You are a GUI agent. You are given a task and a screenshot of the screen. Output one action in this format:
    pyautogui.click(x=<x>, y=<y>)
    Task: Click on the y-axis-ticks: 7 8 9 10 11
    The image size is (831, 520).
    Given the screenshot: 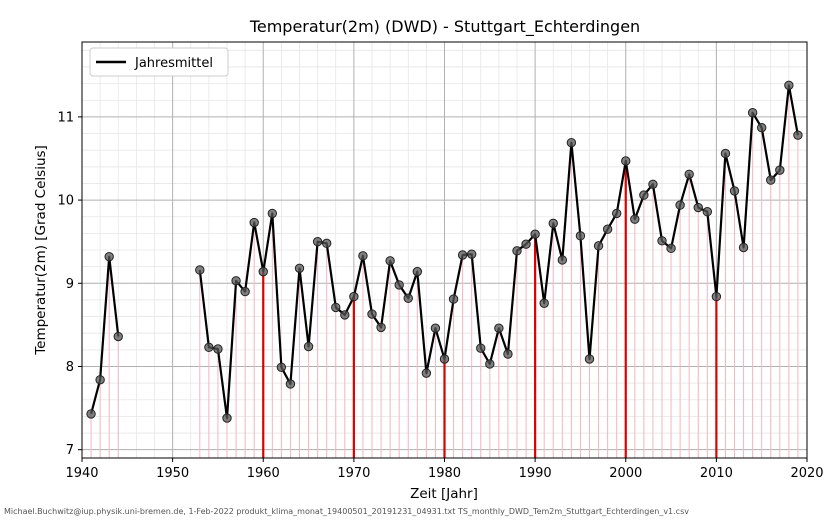 What is the action you would take?
    pyautogui.click(x=69, y=284)
    